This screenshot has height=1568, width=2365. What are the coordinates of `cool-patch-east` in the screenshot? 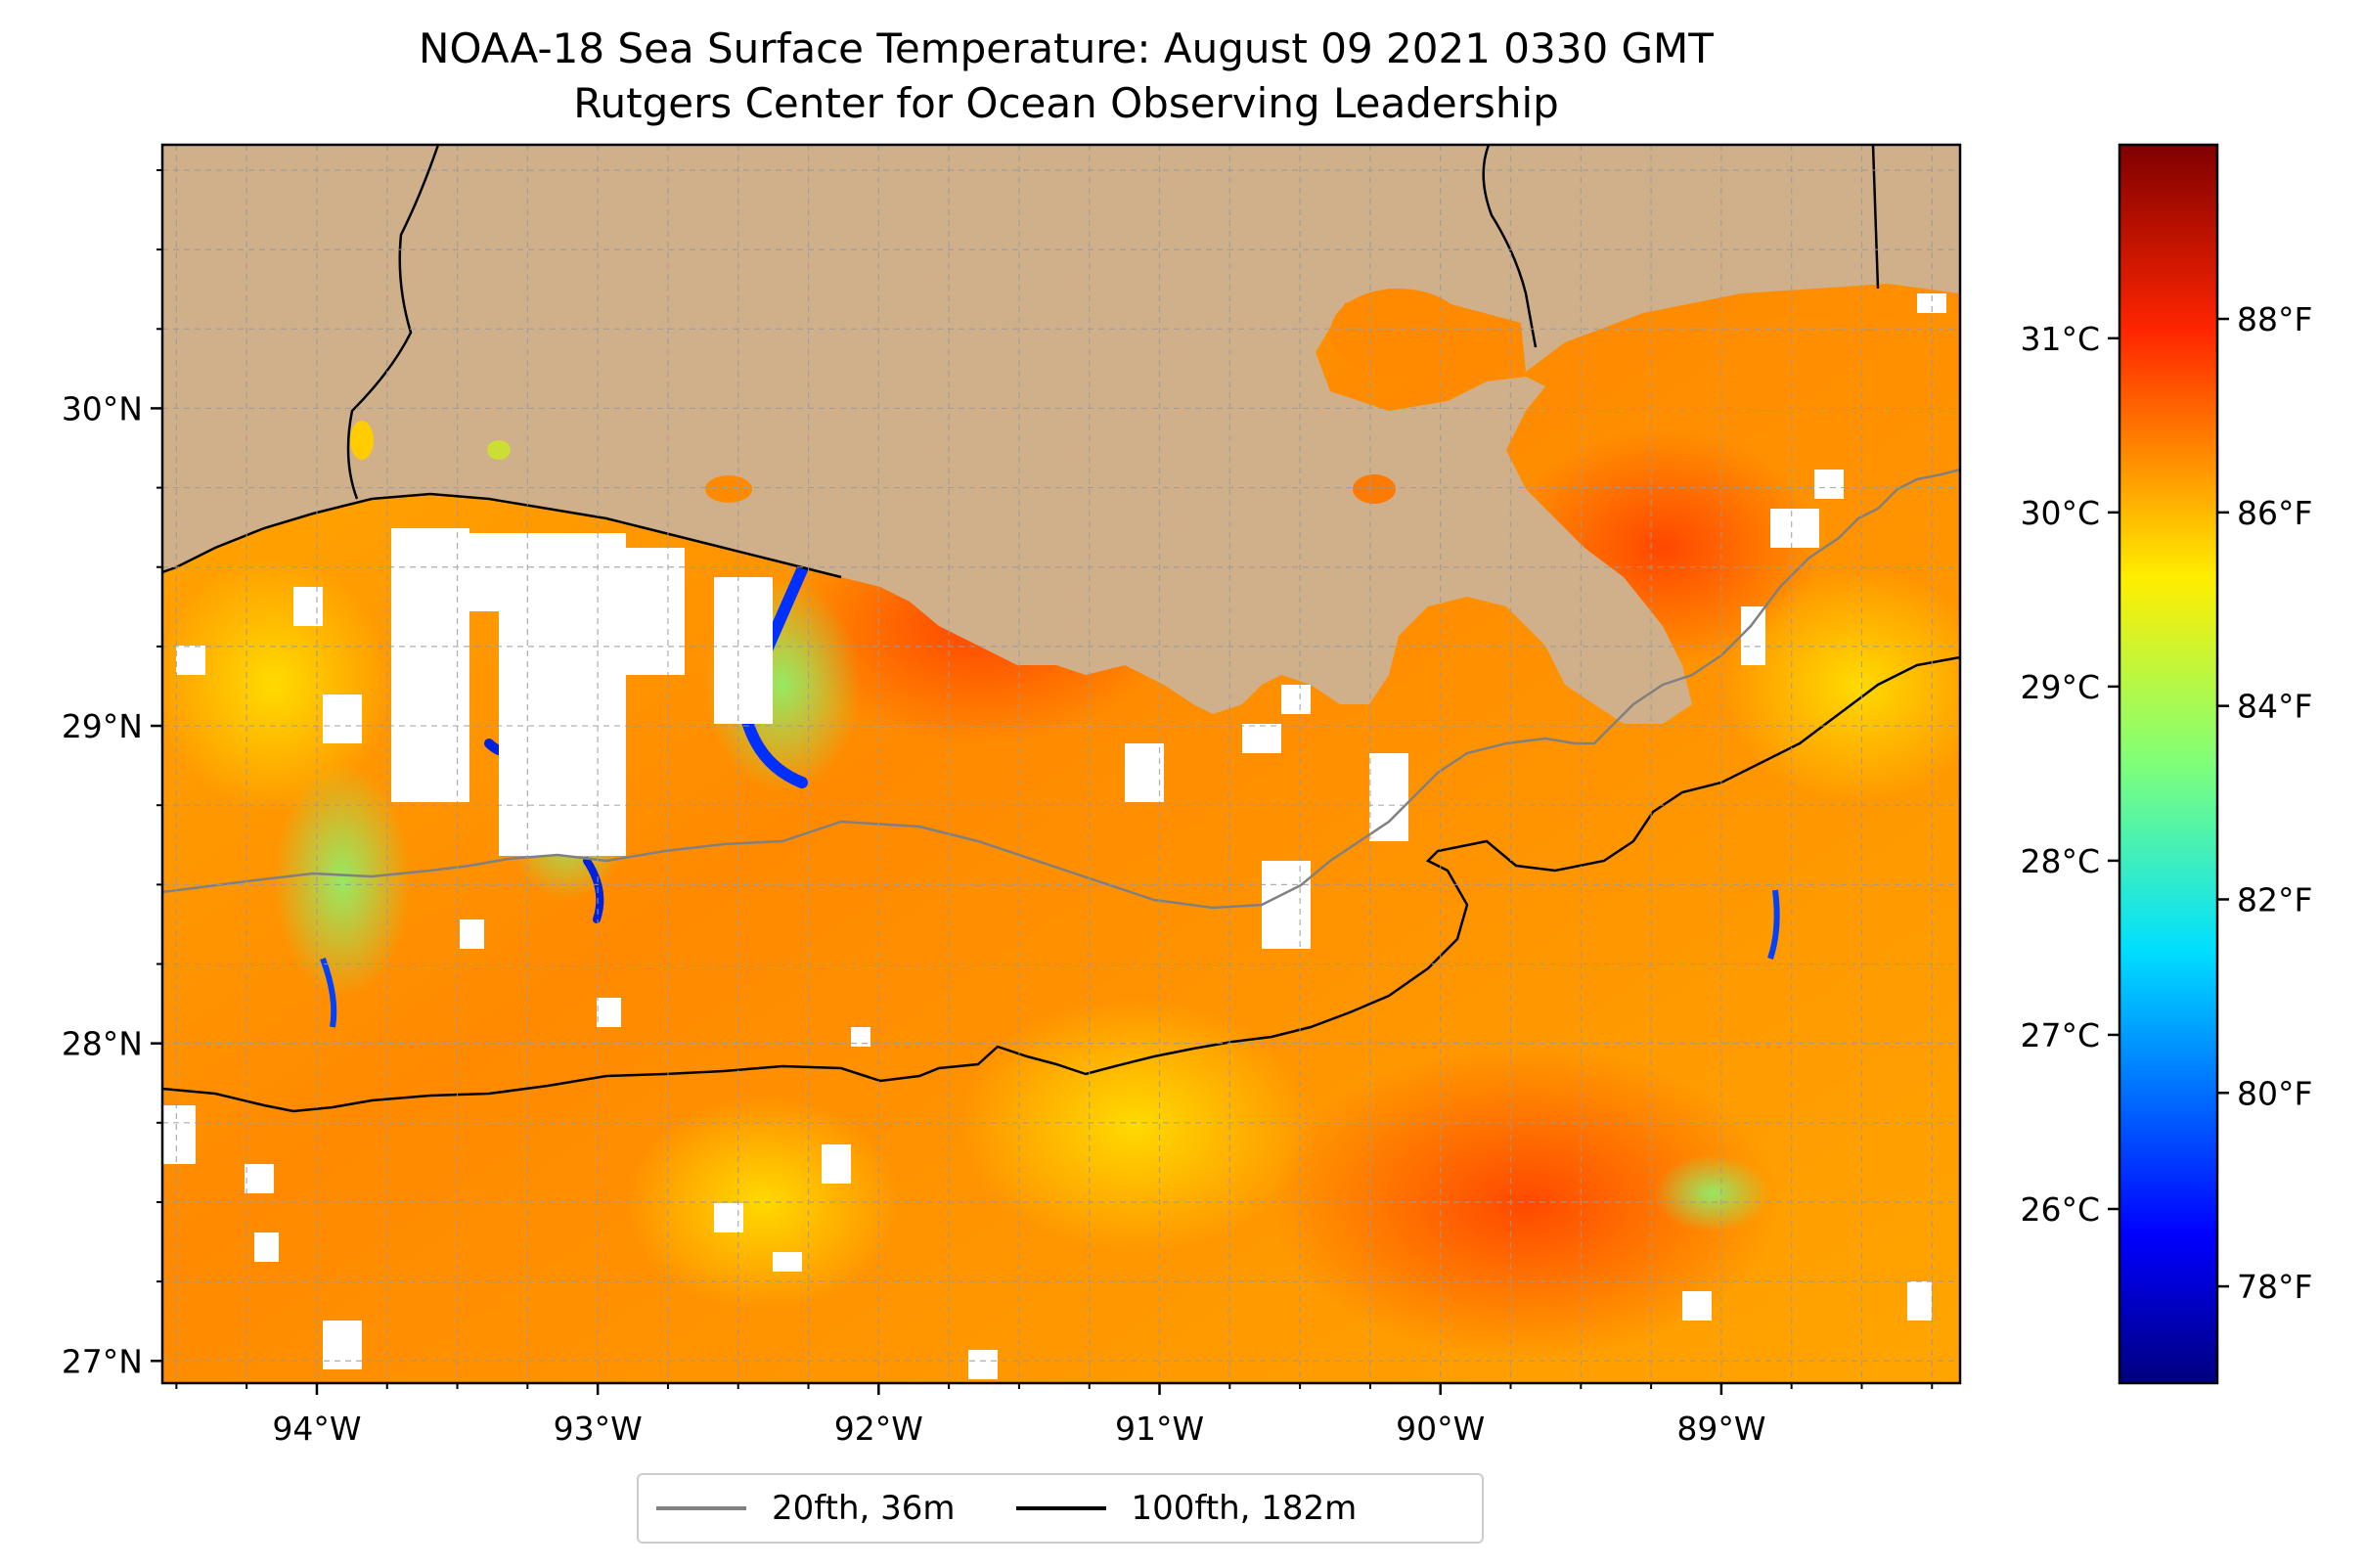 It's located at (1711, 1193).